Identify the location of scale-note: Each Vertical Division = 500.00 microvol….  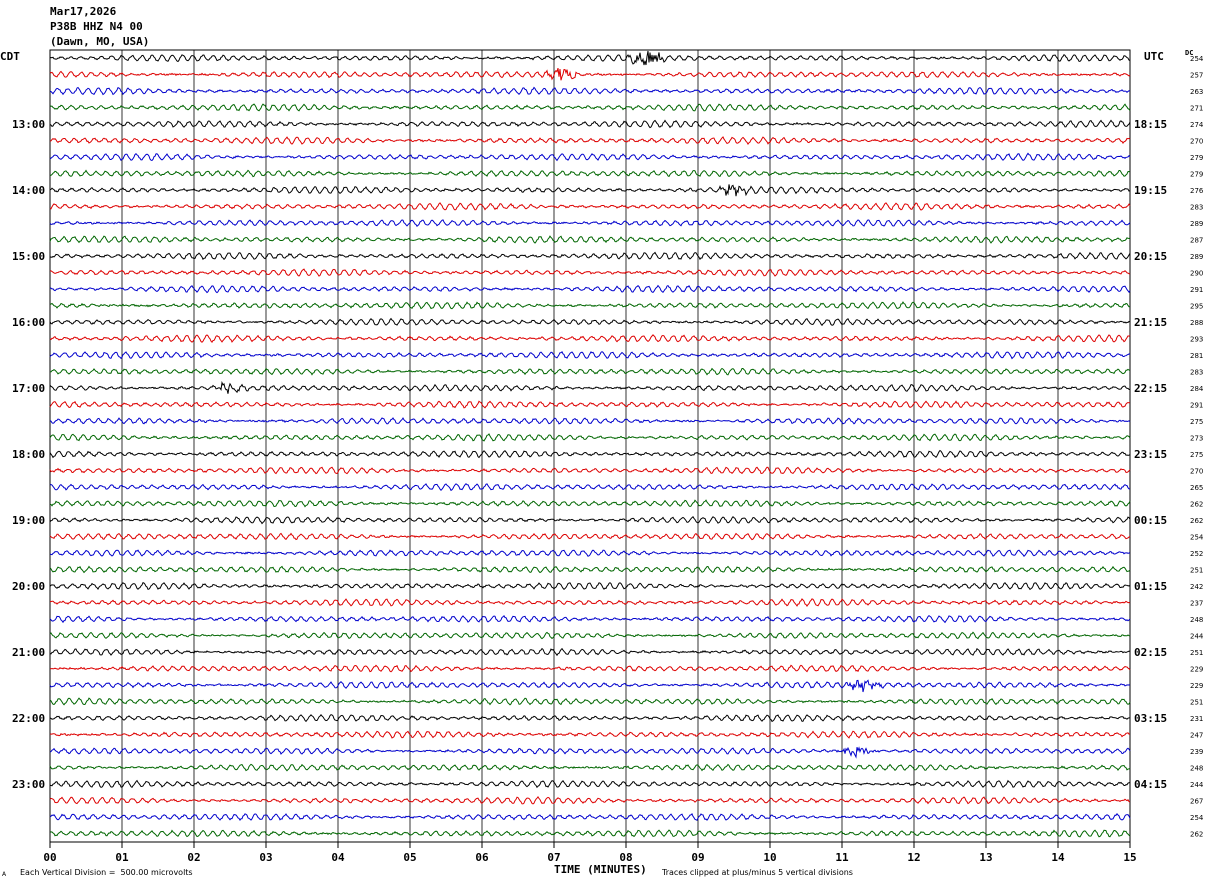
(106, 872).